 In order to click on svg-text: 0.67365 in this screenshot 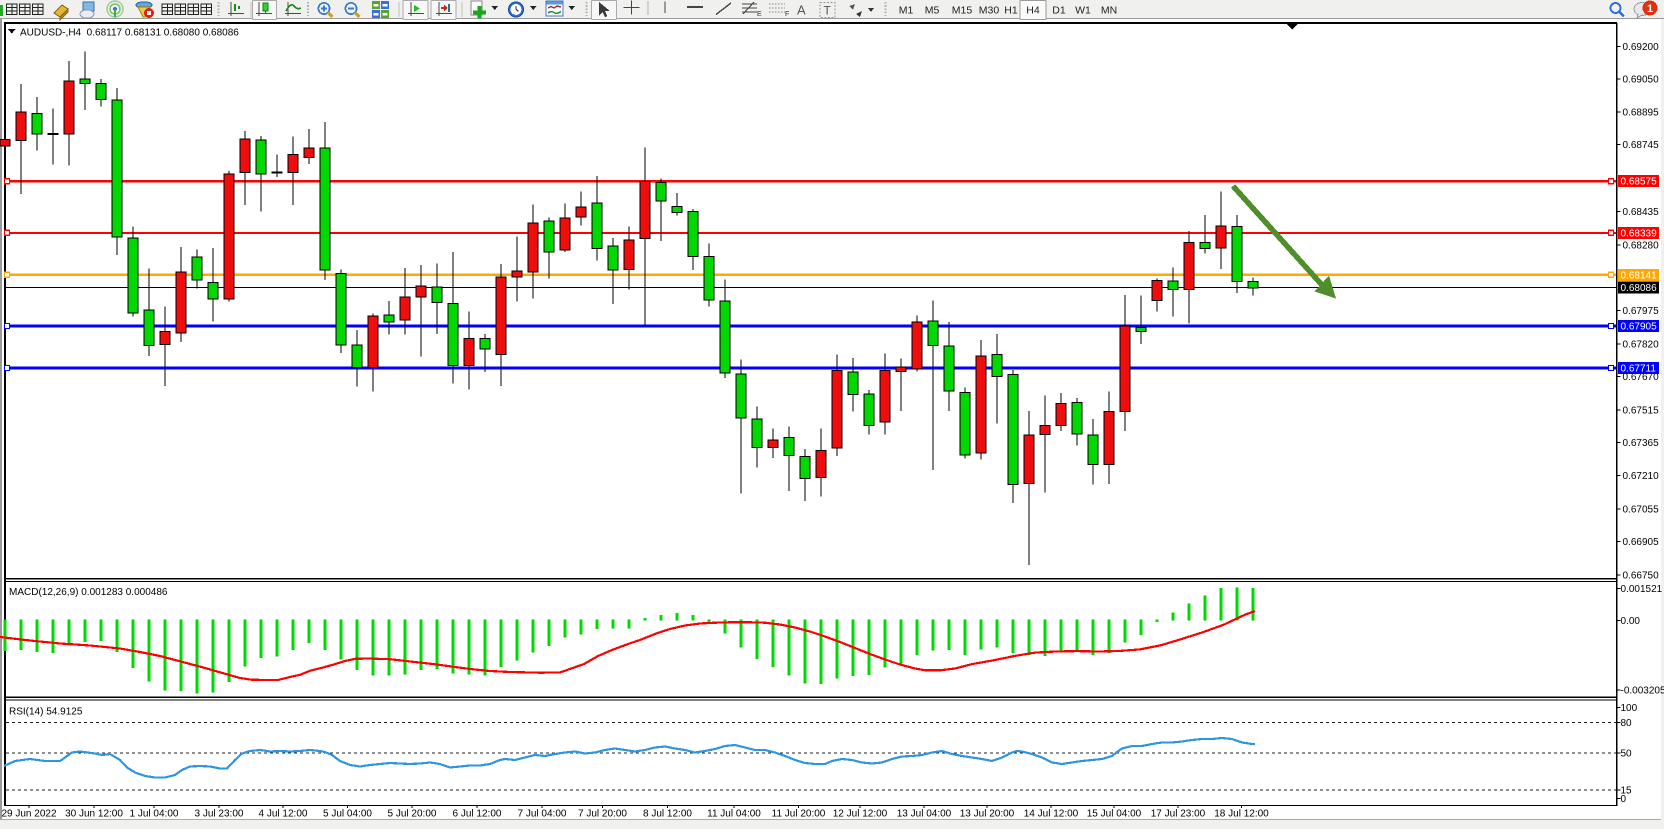, I will do `click(1641, 443)`.